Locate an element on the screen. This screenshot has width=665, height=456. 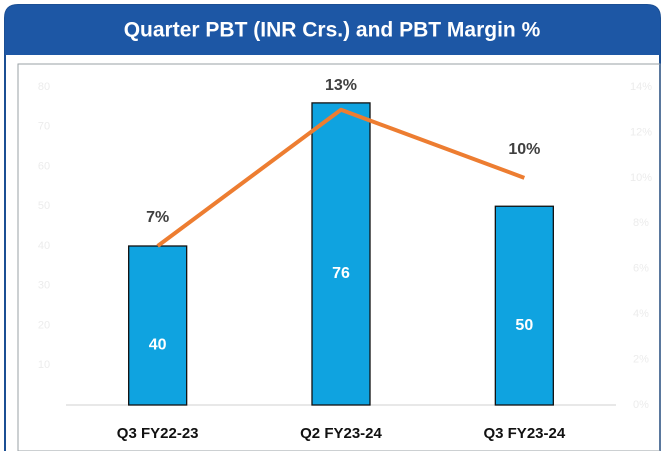
y2-tick-label: 6% is located at coordinates (641, 269).